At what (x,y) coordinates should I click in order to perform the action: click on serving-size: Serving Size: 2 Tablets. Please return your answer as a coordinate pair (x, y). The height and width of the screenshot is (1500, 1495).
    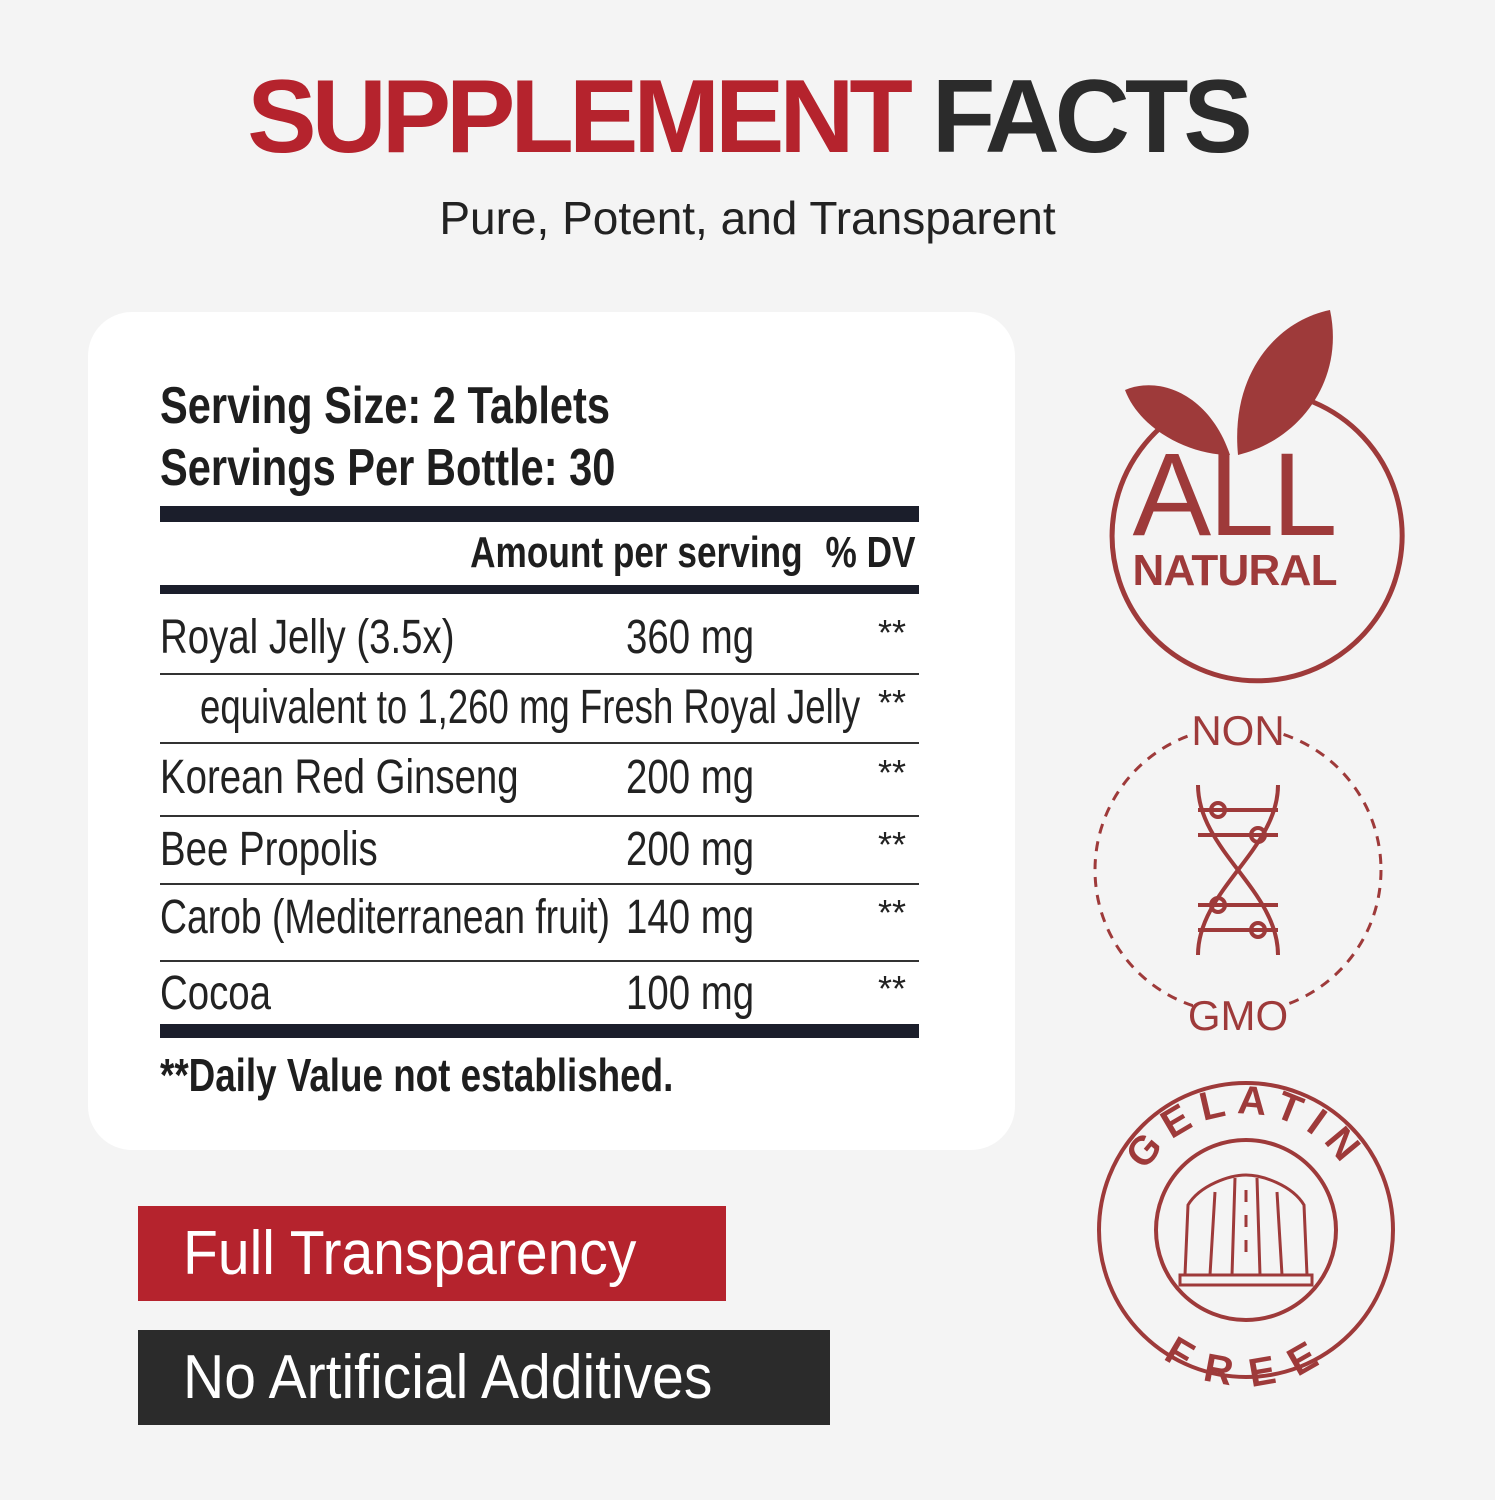
    Looking at the image, I should click on (385, 406).